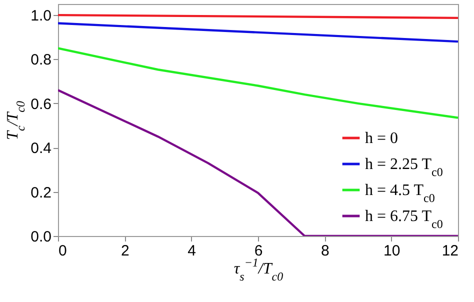 Image resolution: width=474 pixels, height=302 pixels. What do you see at coordinates (381, 138) in the screenshot?
I see `legend-label: h = 0` at bounding box center [381, 138].